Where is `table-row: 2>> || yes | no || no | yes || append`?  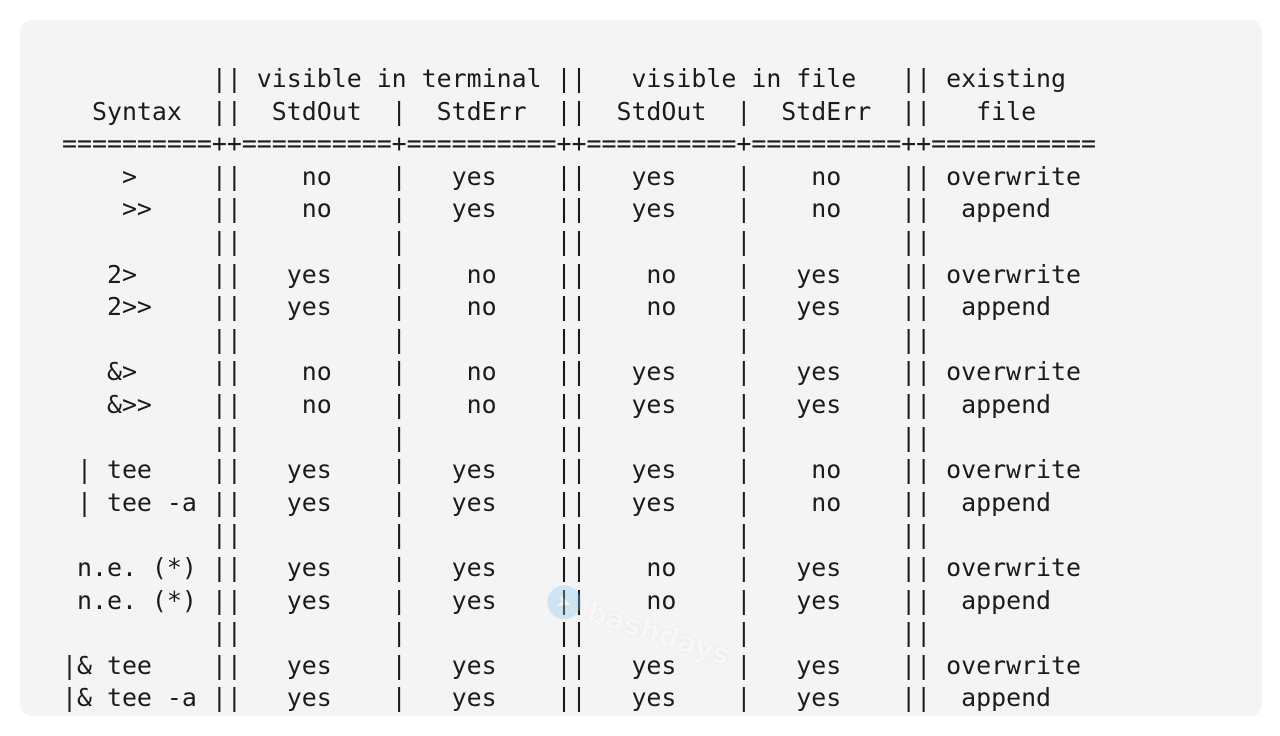
table-row: 2>> || yes | no || no | yes || append is located at coordinates (557, 307).